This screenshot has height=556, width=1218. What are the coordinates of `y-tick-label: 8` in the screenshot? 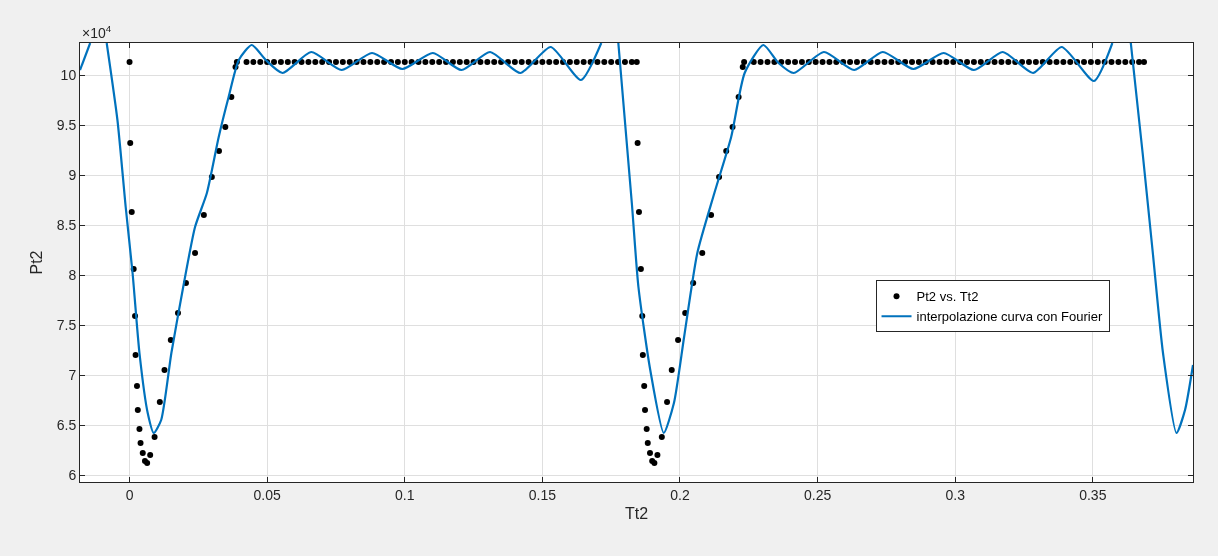 It's located at (72, 274).